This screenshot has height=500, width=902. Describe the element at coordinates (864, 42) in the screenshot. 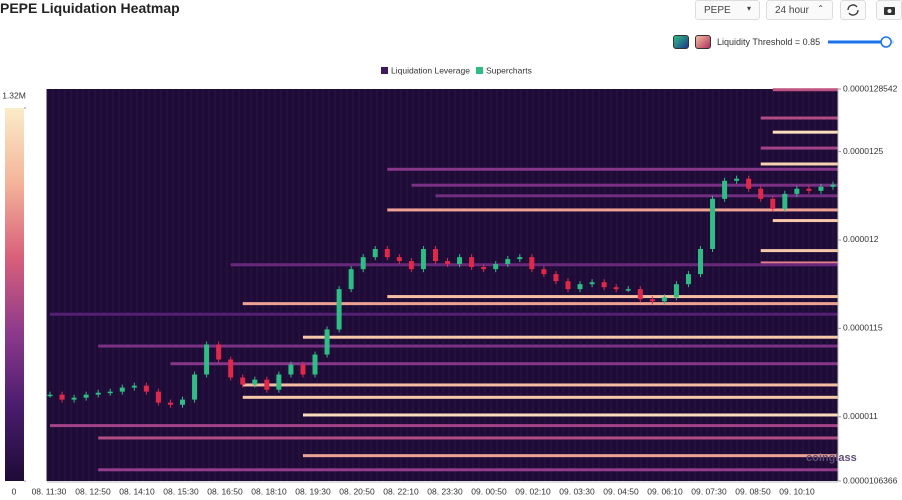

I see `threshold-slider` at that location.